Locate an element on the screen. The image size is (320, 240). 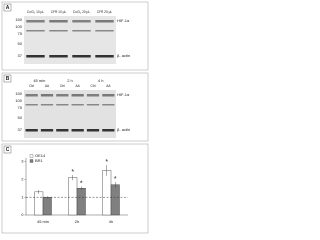
y-tick-label: 3 is located at coordinates (22, 161).